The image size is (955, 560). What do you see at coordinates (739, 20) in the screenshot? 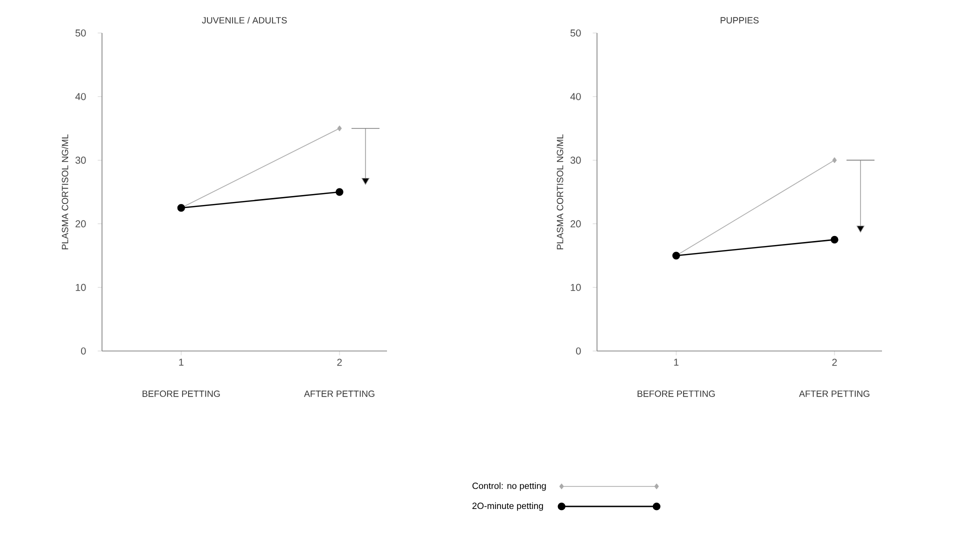
I see `chart-title: PUPPIES` at bounding box center [739, 20].